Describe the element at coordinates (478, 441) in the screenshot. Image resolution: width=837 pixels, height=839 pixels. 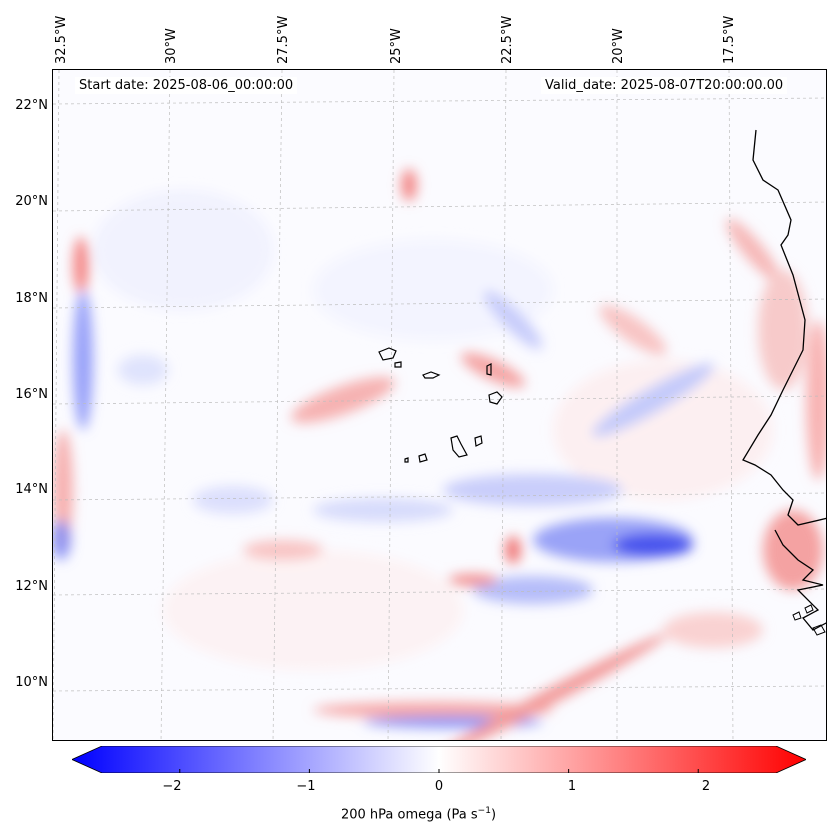
I see `island-maio` at that location.